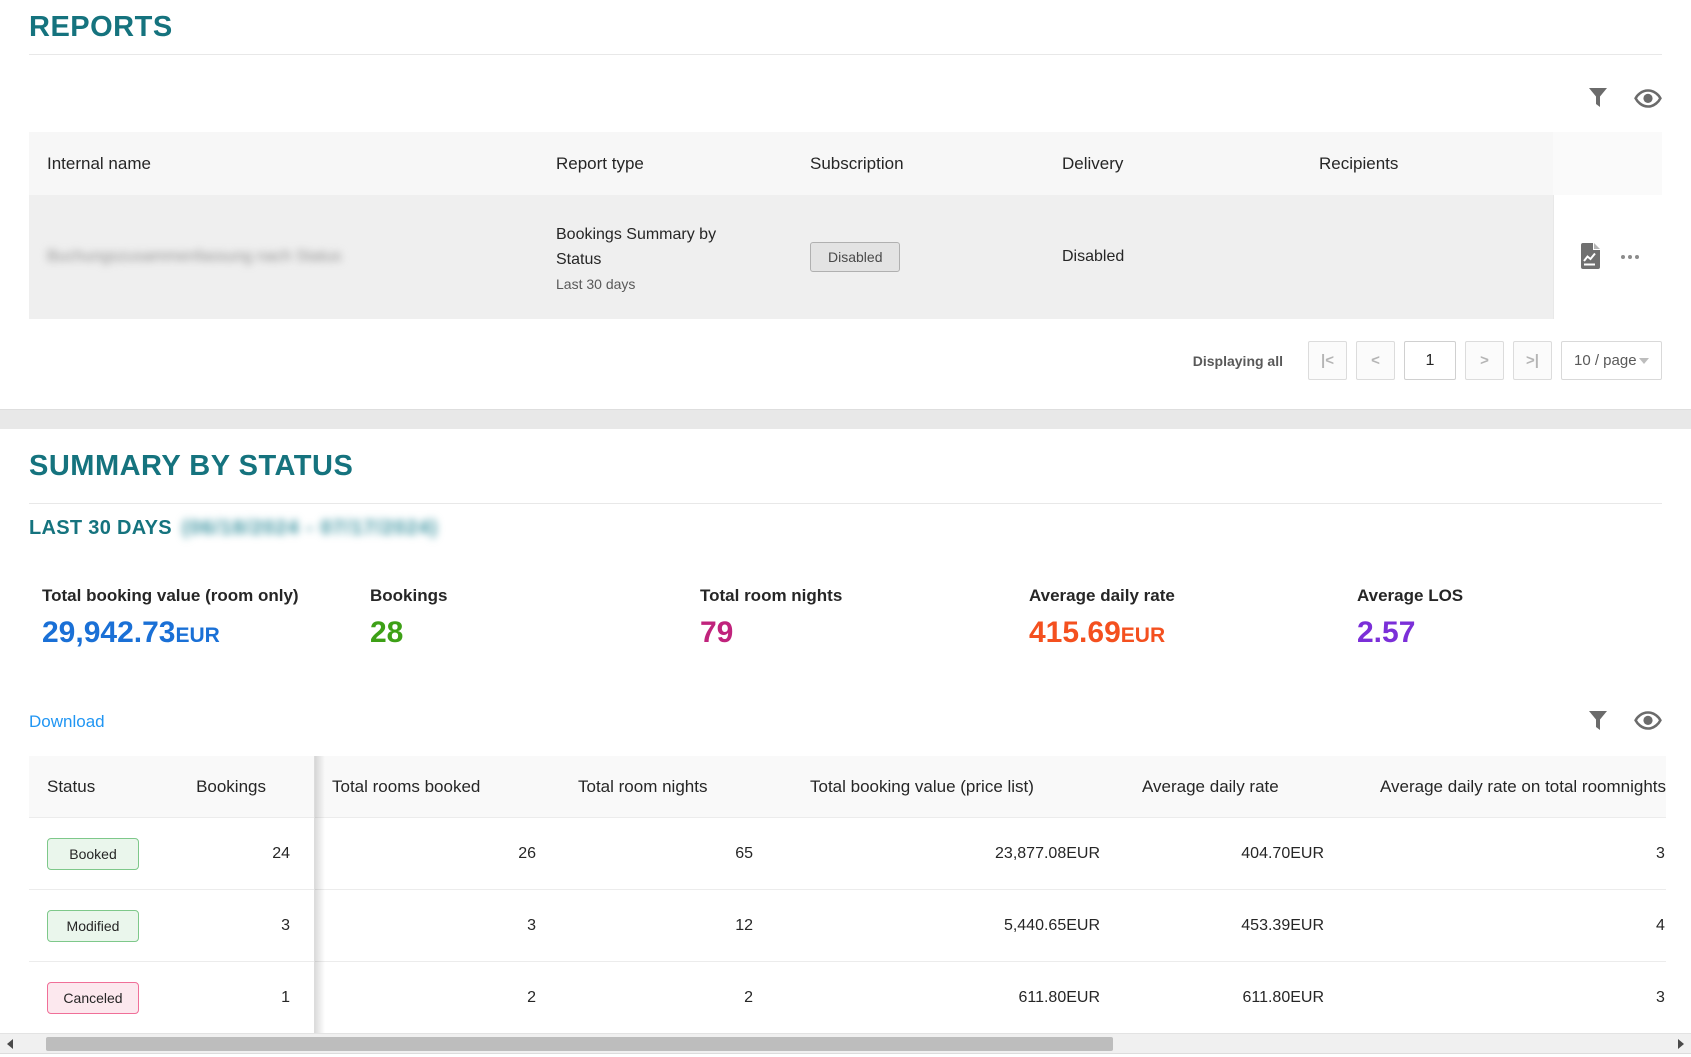  I want to click on bookings-cell: 1, so click(285, 997).